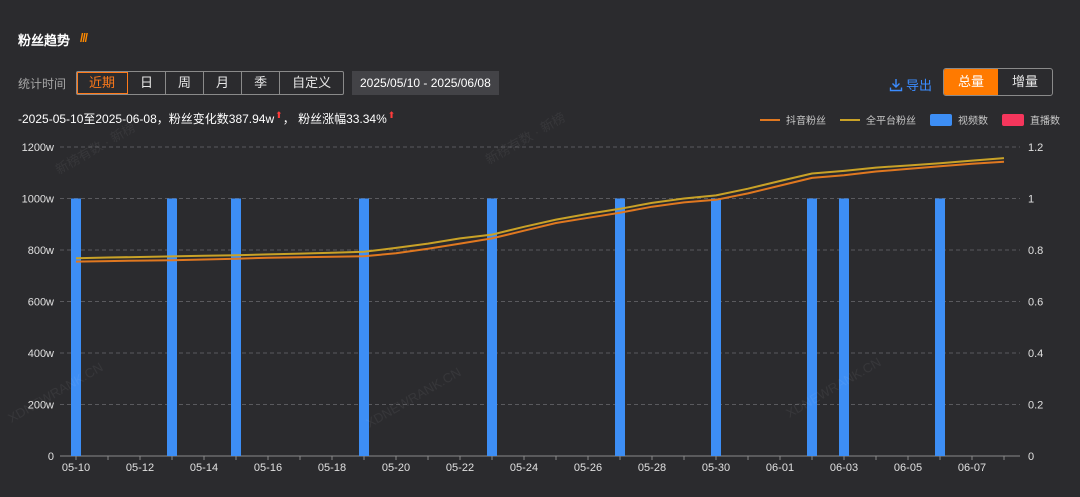 This screenshot has height=497, width=1080. I want to click on mode-toggle: 总量 增量, so click(998, 82).